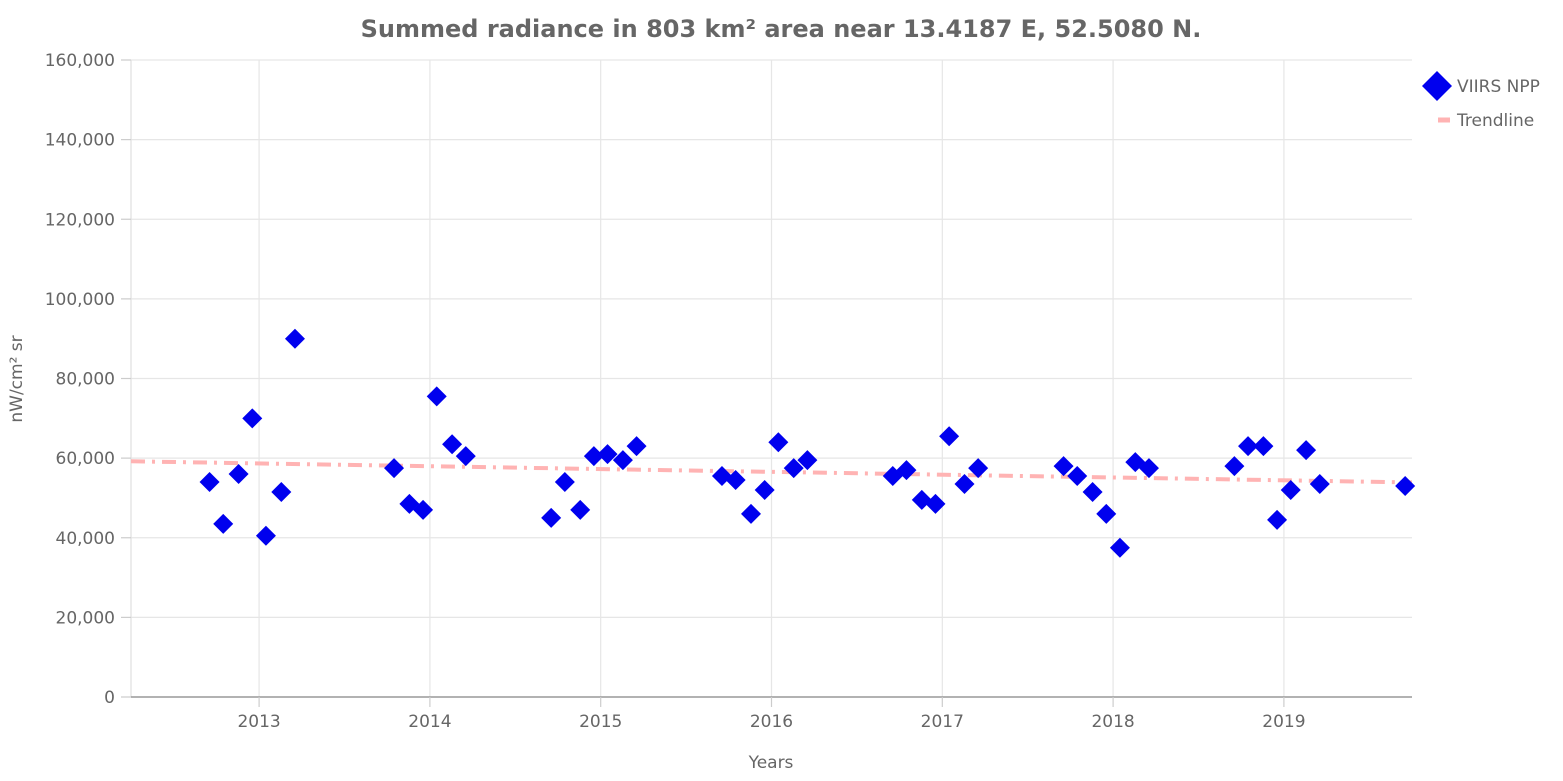  I want to click on legend-diamond-icon, so click(1437, 86).